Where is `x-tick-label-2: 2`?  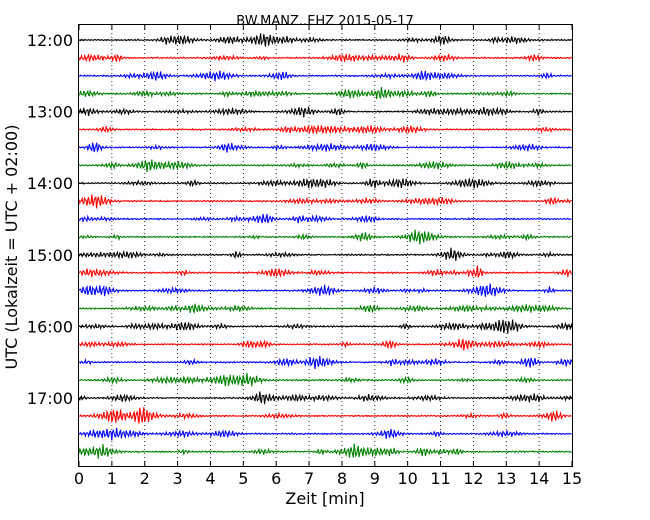
x-tick-label-2: 2 is located at coordinates (145, 478).